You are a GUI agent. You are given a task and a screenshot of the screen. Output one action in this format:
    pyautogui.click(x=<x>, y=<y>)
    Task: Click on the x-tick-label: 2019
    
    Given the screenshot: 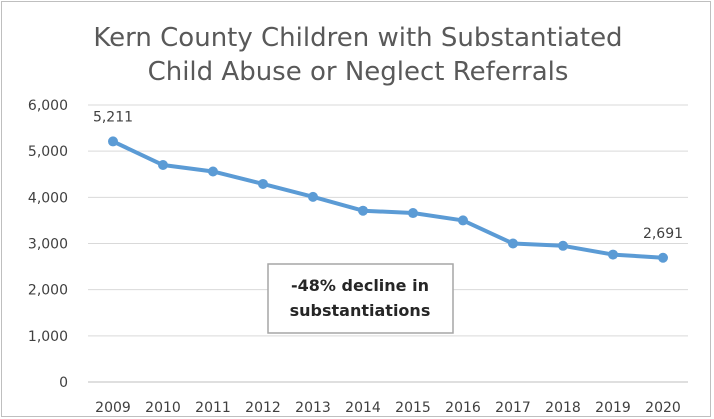 What is the action you would take?
    pyautogui.click(x=613, y=408)
    